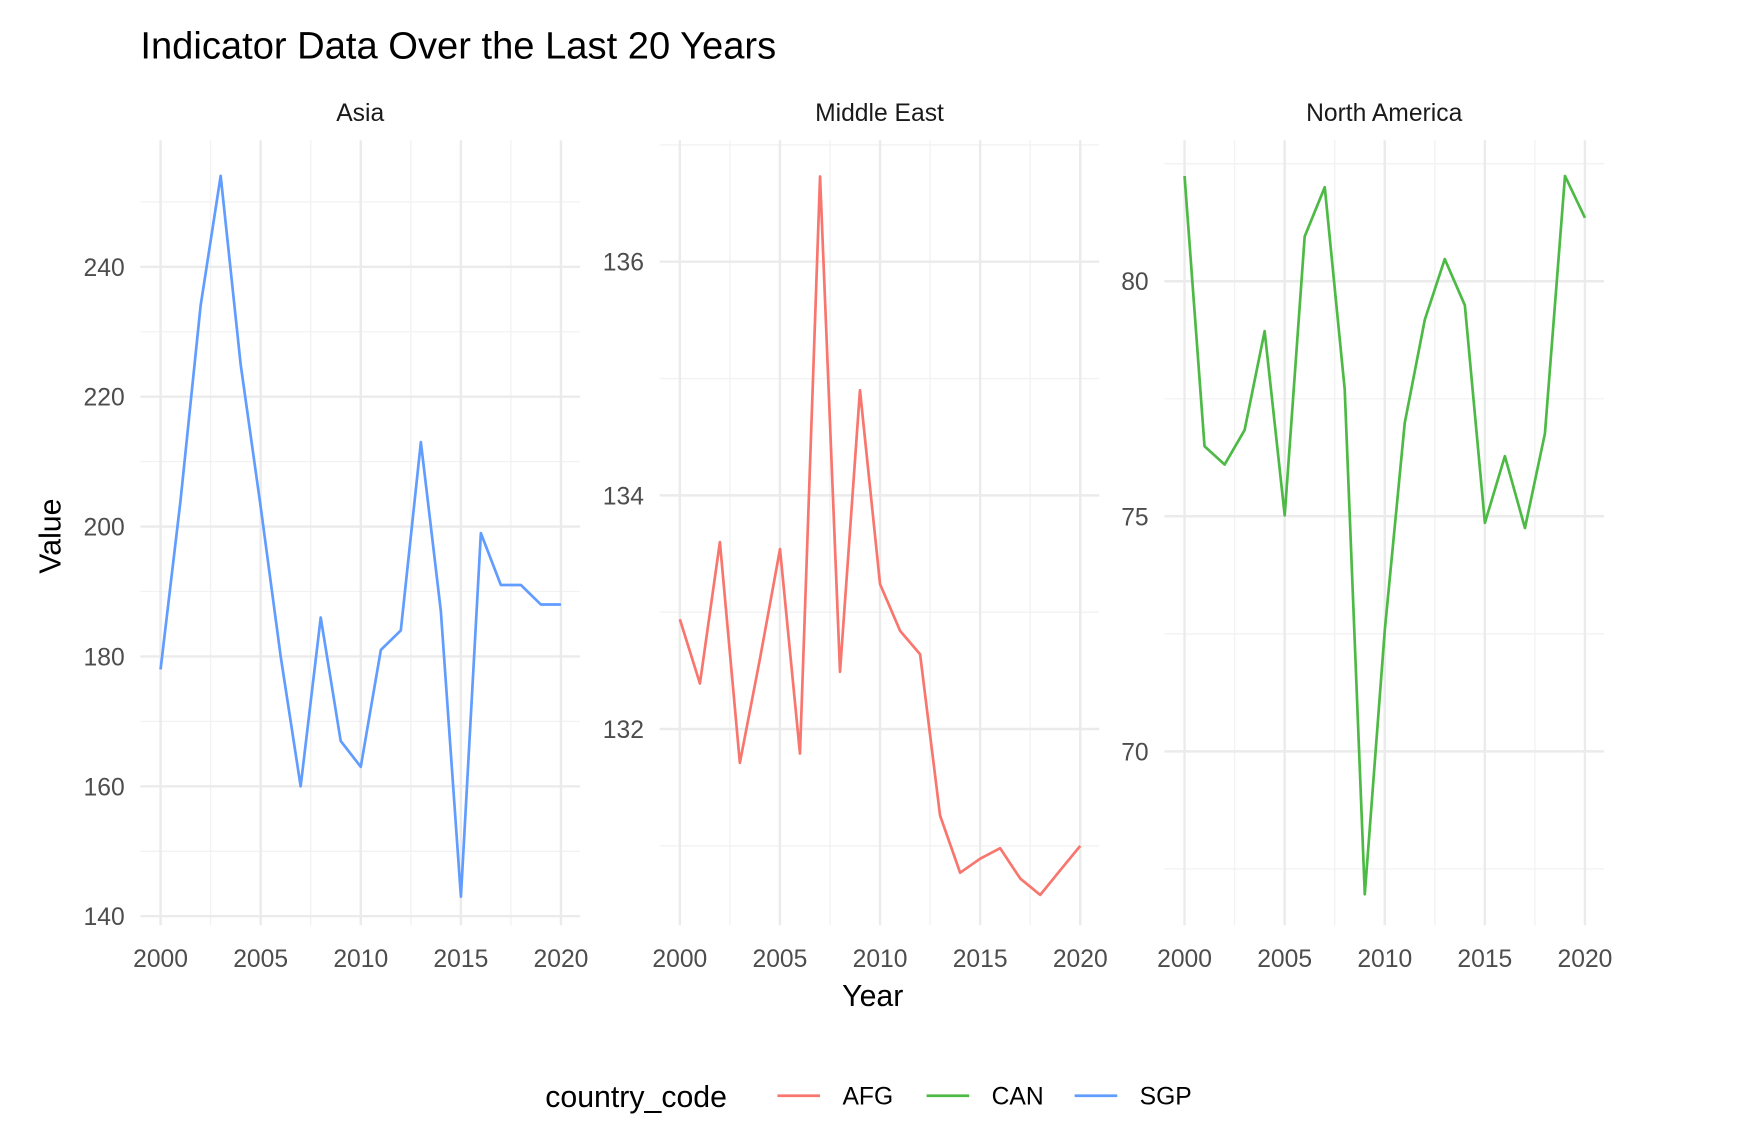 The width and height of the screenshot is (1750, 1144). I want to click on y-tick-label: 240, so click(104, 268).